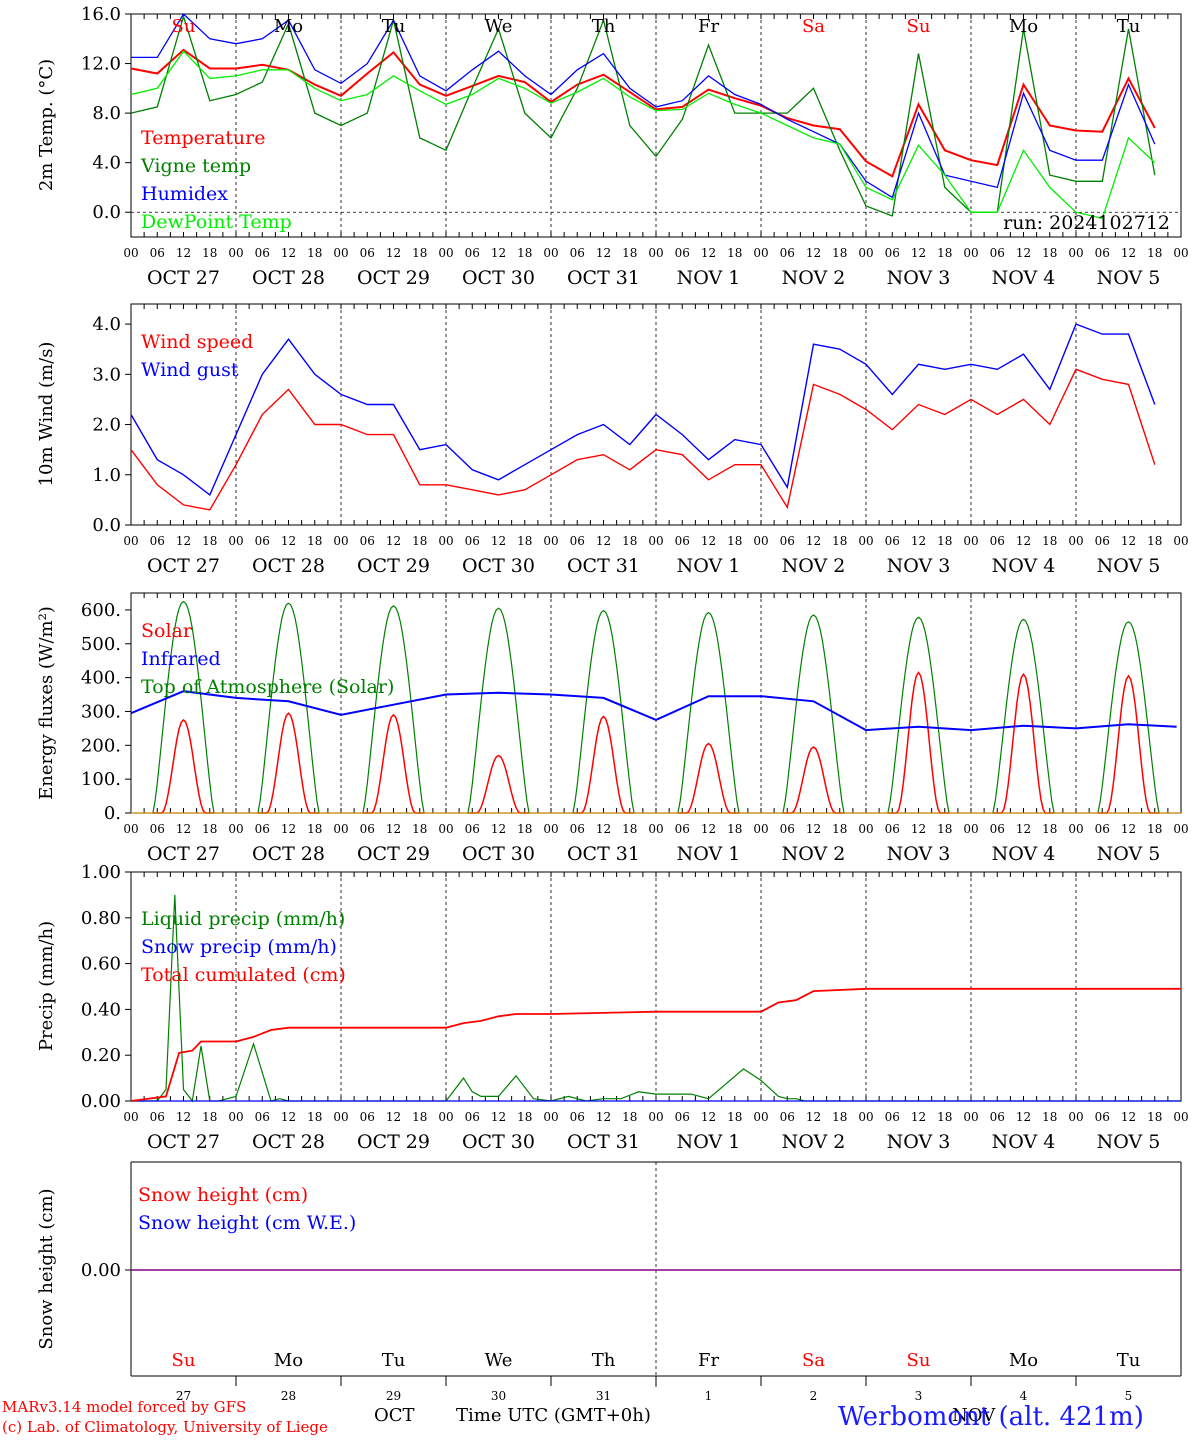  Describe the element at coordinates (1024, 278) in the screenshot. I see `date-label: NOV 4` at that location.